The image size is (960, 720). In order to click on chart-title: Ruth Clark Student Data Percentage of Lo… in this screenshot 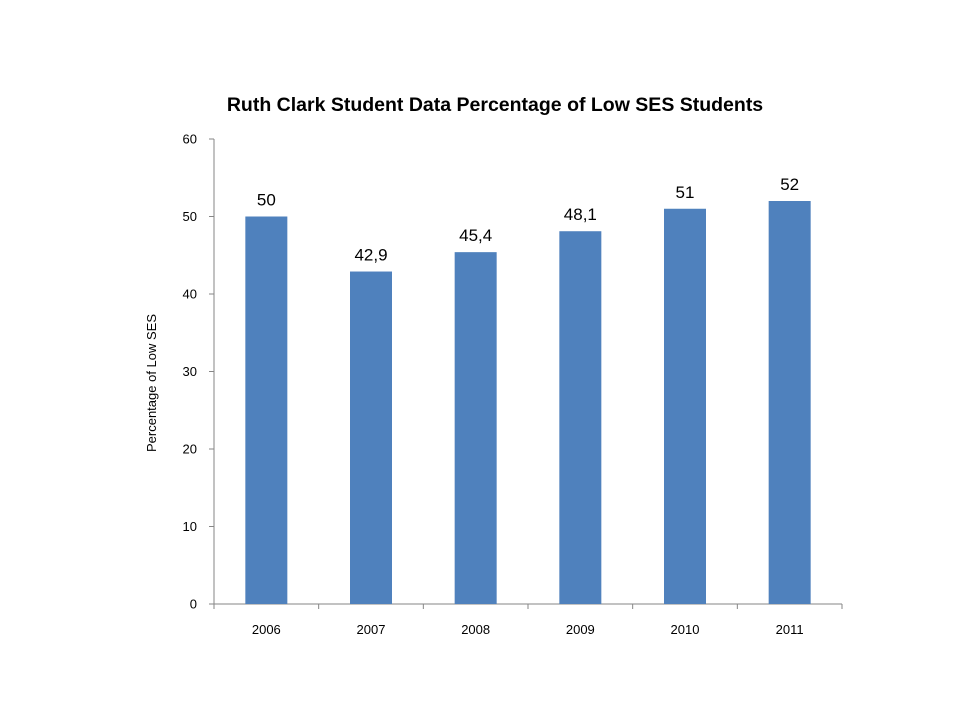, I will do `click(495, 105)`.